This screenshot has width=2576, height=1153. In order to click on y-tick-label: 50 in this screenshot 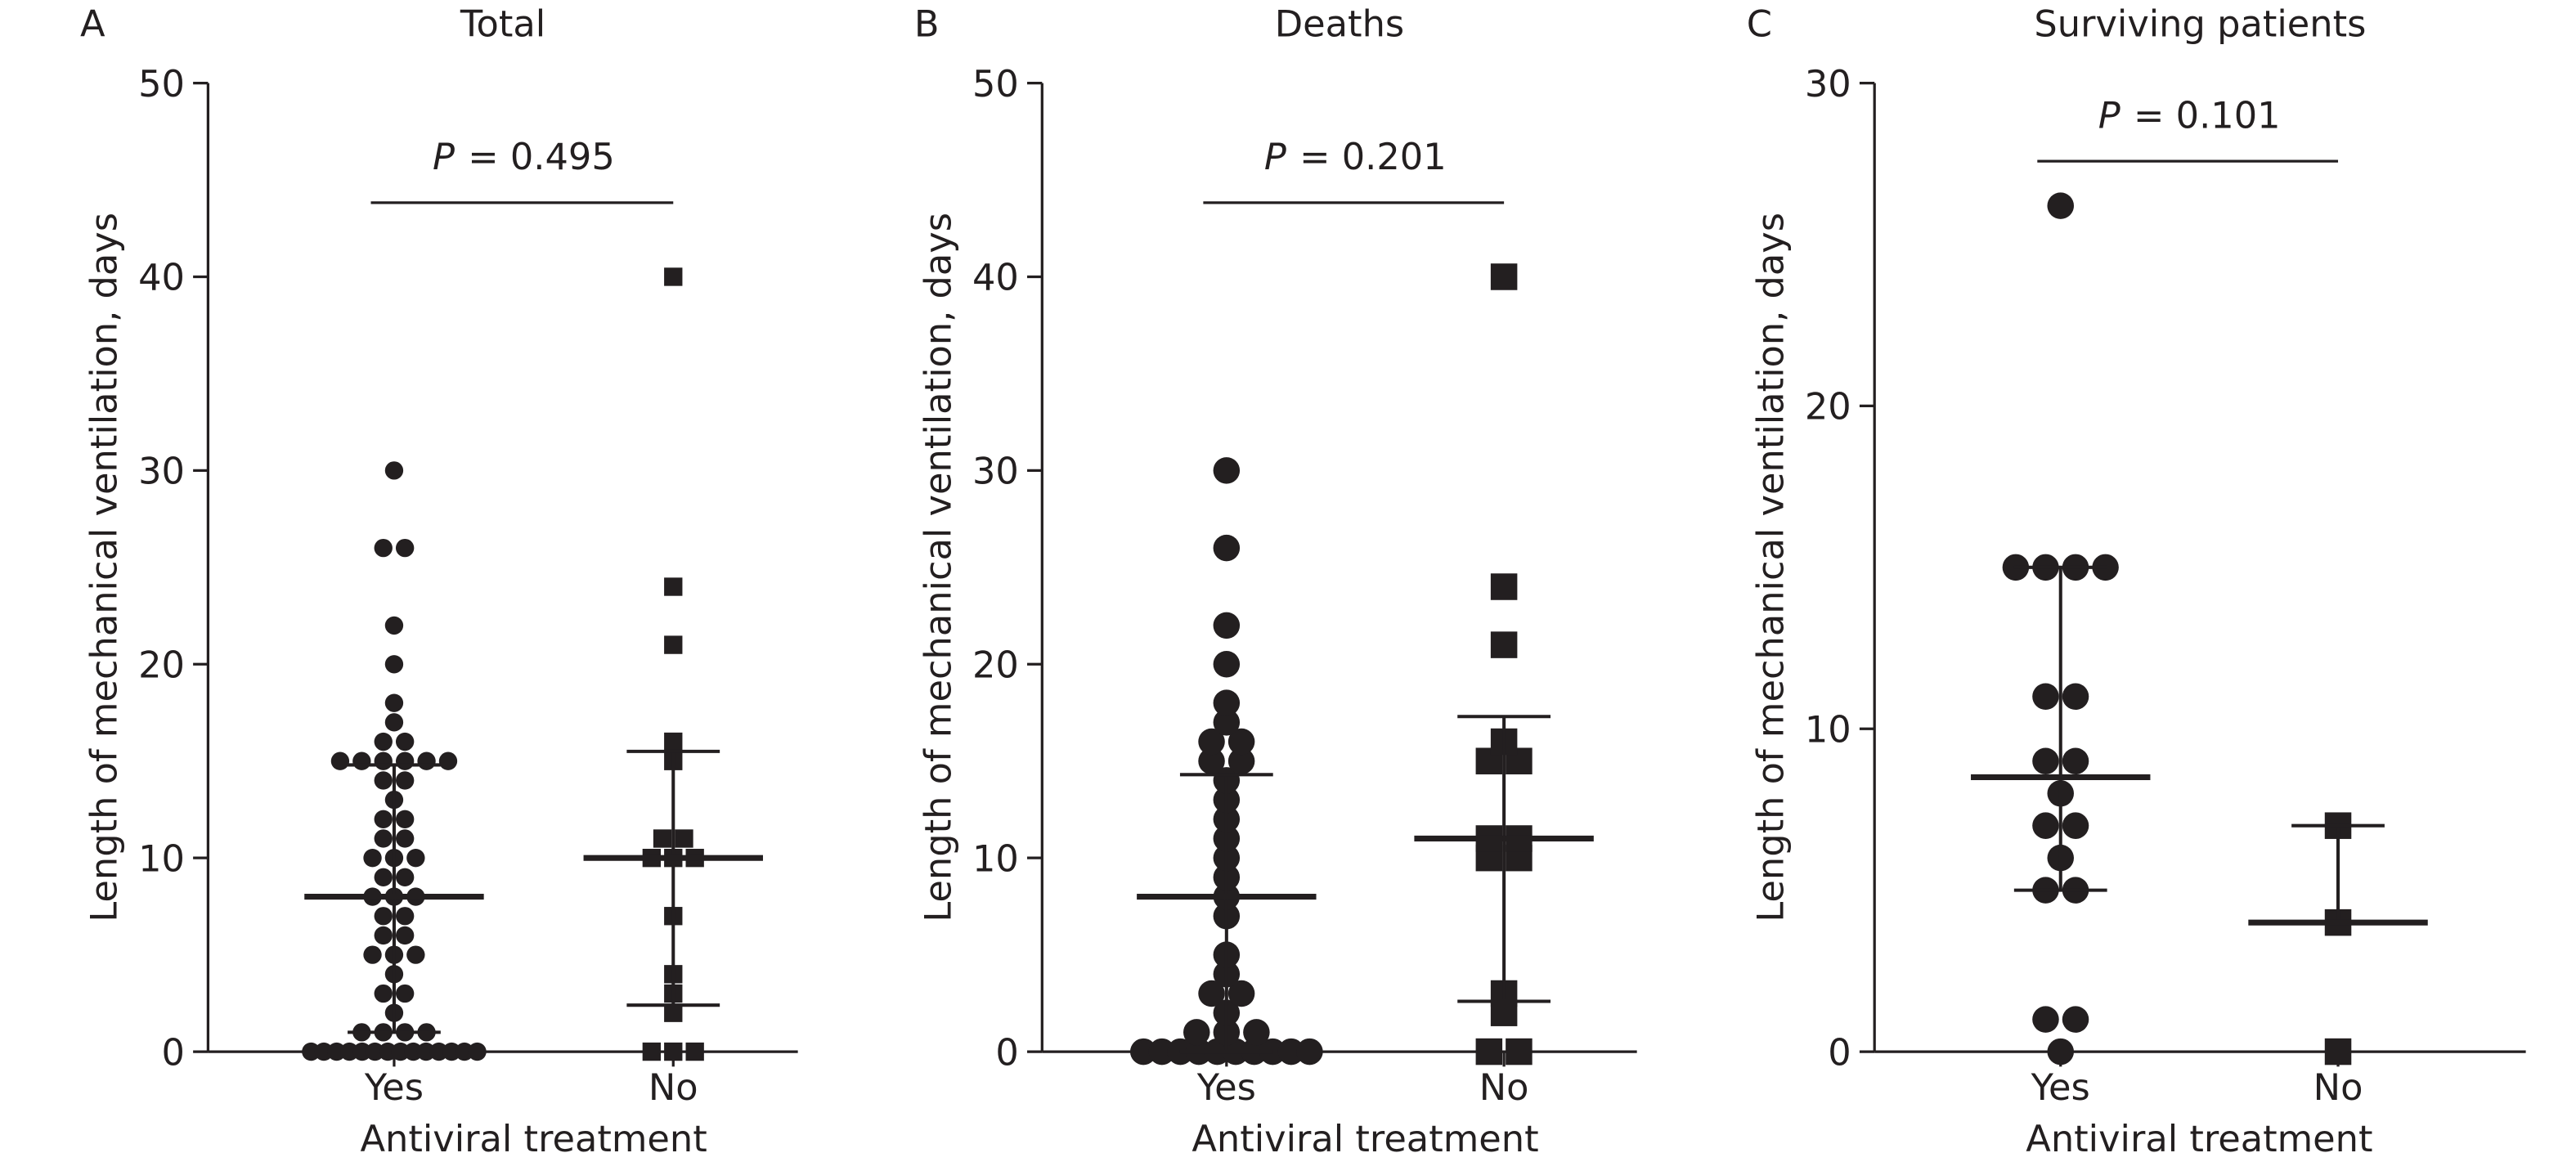, I will do `click(161, 84)`.